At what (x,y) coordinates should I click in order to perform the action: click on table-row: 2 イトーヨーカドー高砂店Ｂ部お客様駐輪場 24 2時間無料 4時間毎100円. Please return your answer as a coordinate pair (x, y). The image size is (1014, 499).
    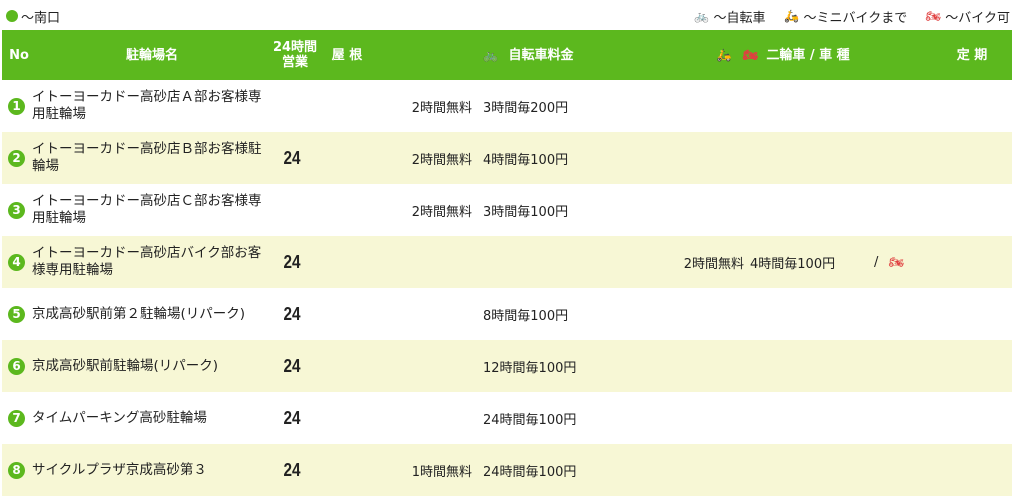
    Looking at the image, I should click on (507, 158).